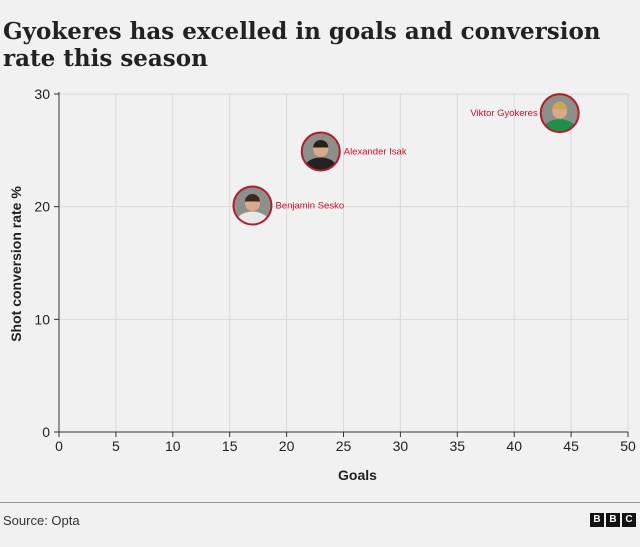 This screenshot has height=547, width=640. What do you see at coordinates (16, 264) in the screenshot?
I see `y-axis-title: Shot conversion rate %` at bounding box center [16, 264].